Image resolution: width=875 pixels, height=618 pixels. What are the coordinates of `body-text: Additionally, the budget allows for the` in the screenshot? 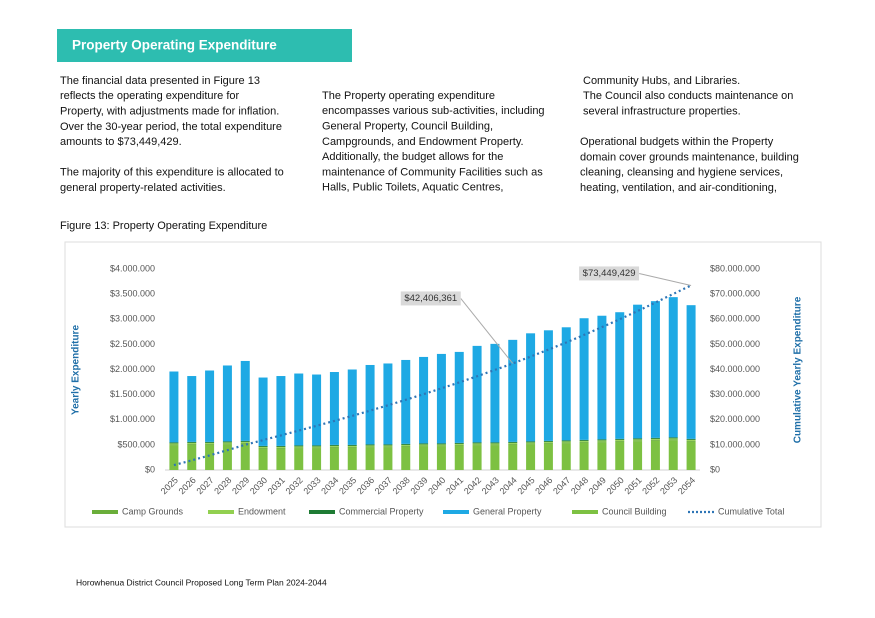 It's located at (412, 157).